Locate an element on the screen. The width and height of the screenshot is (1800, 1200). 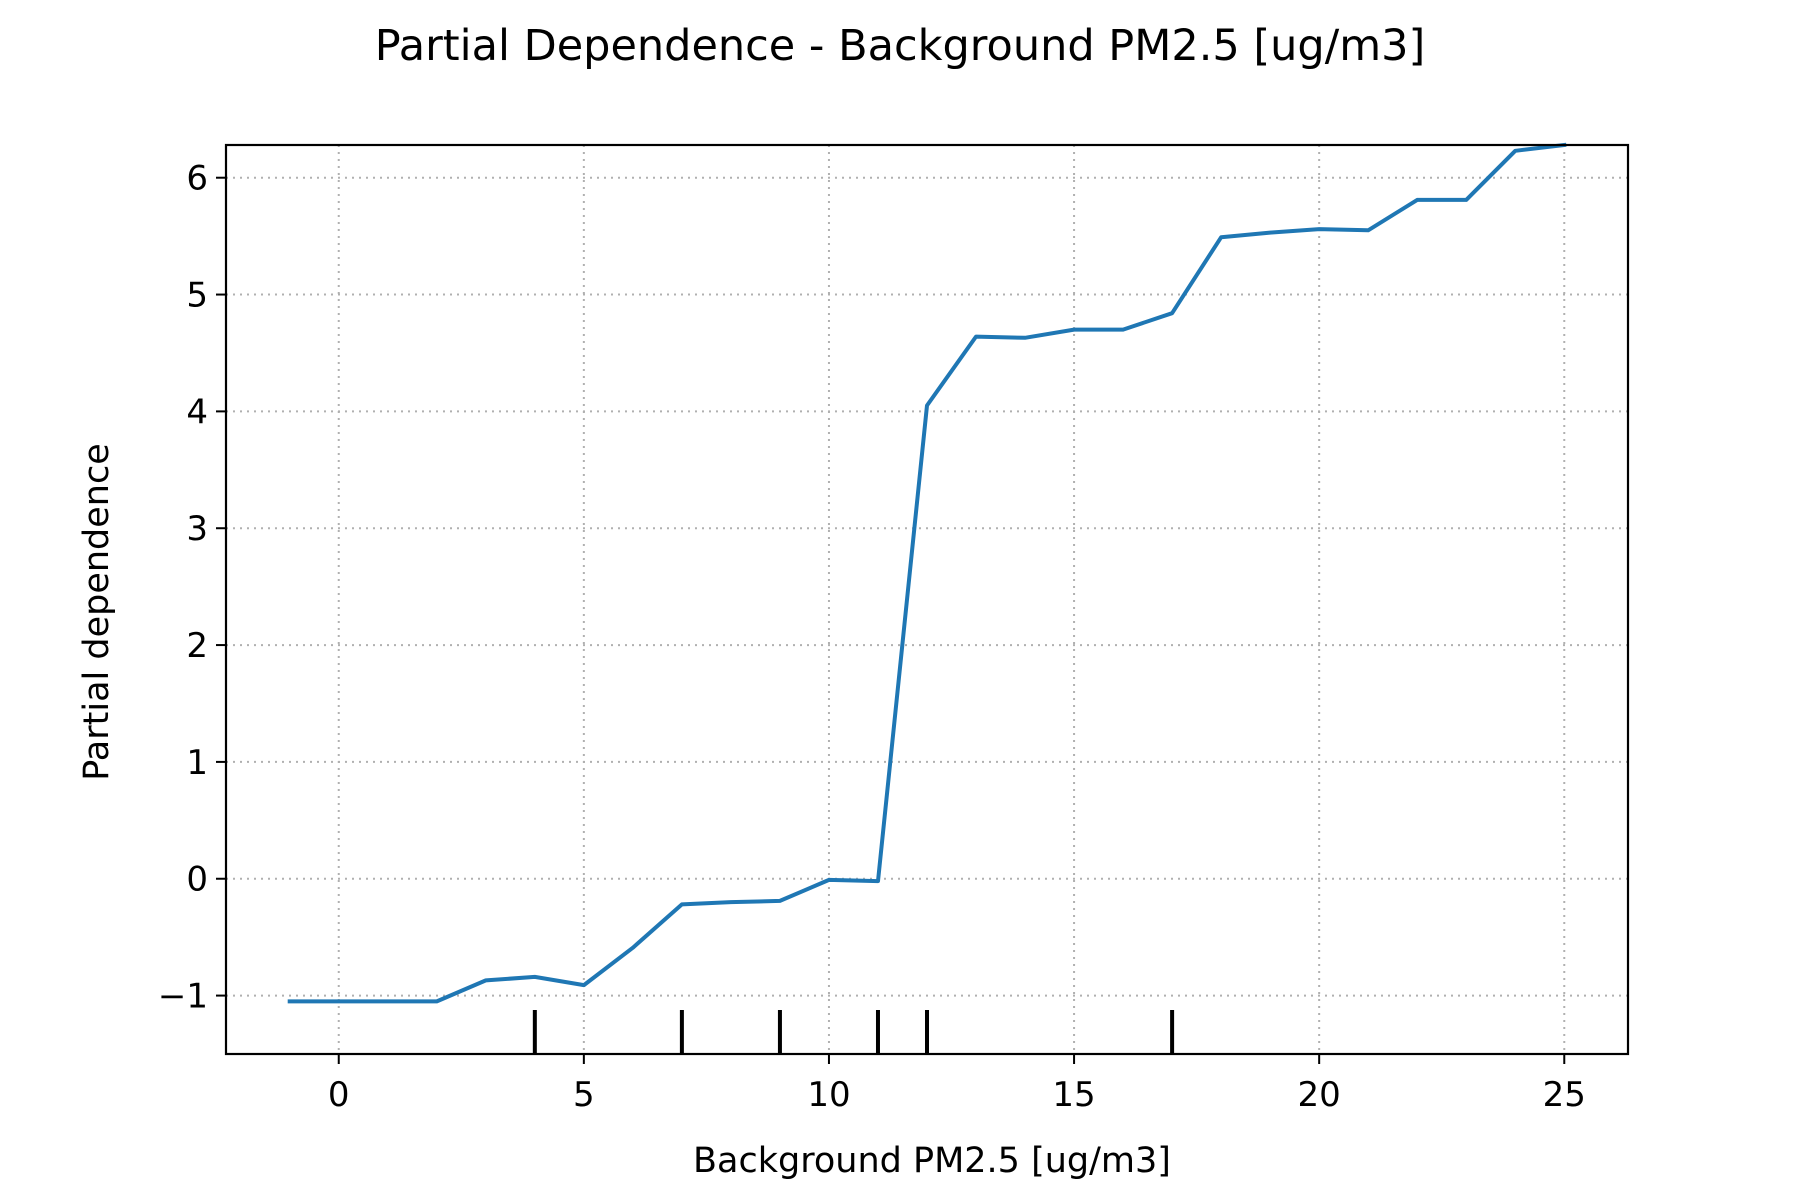
rug-marks is located at coordinates (853, 1032).